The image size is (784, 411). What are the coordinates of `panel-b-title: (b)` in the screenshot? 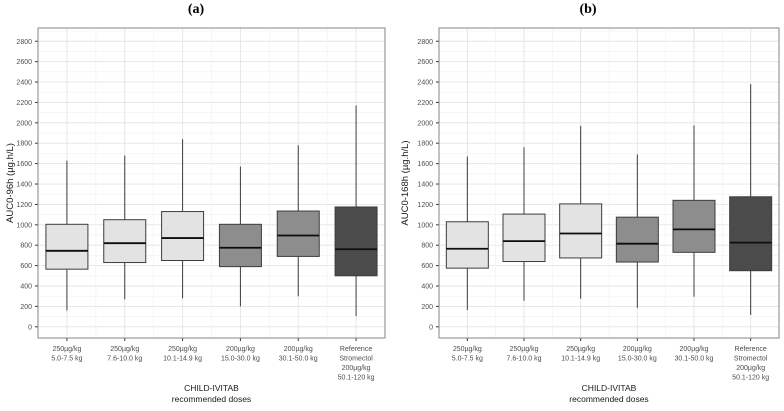 It's located at (588, 9).